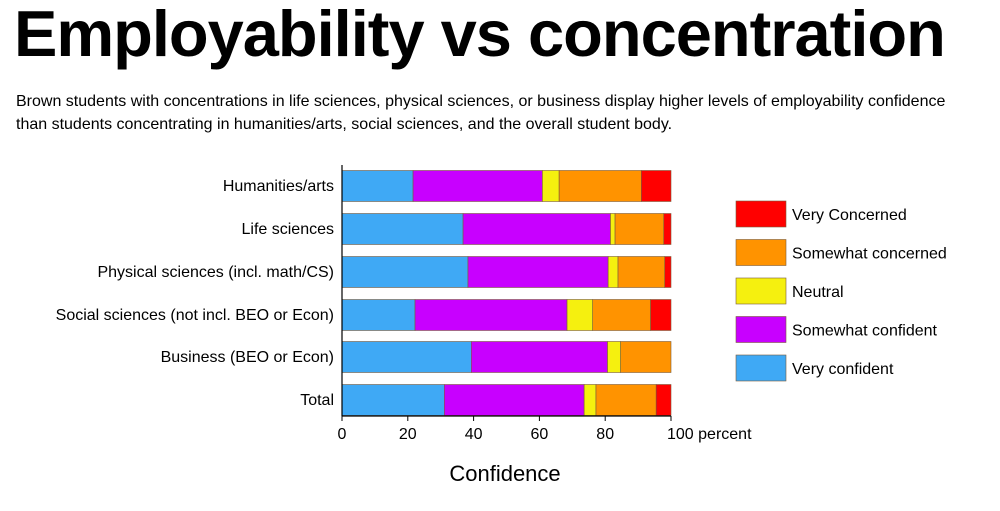 This screenshot has width=1000, height=511. Describe the element at coordinates (818, 292) in the screenshot. I see `legend-label: Neutral` at that location.